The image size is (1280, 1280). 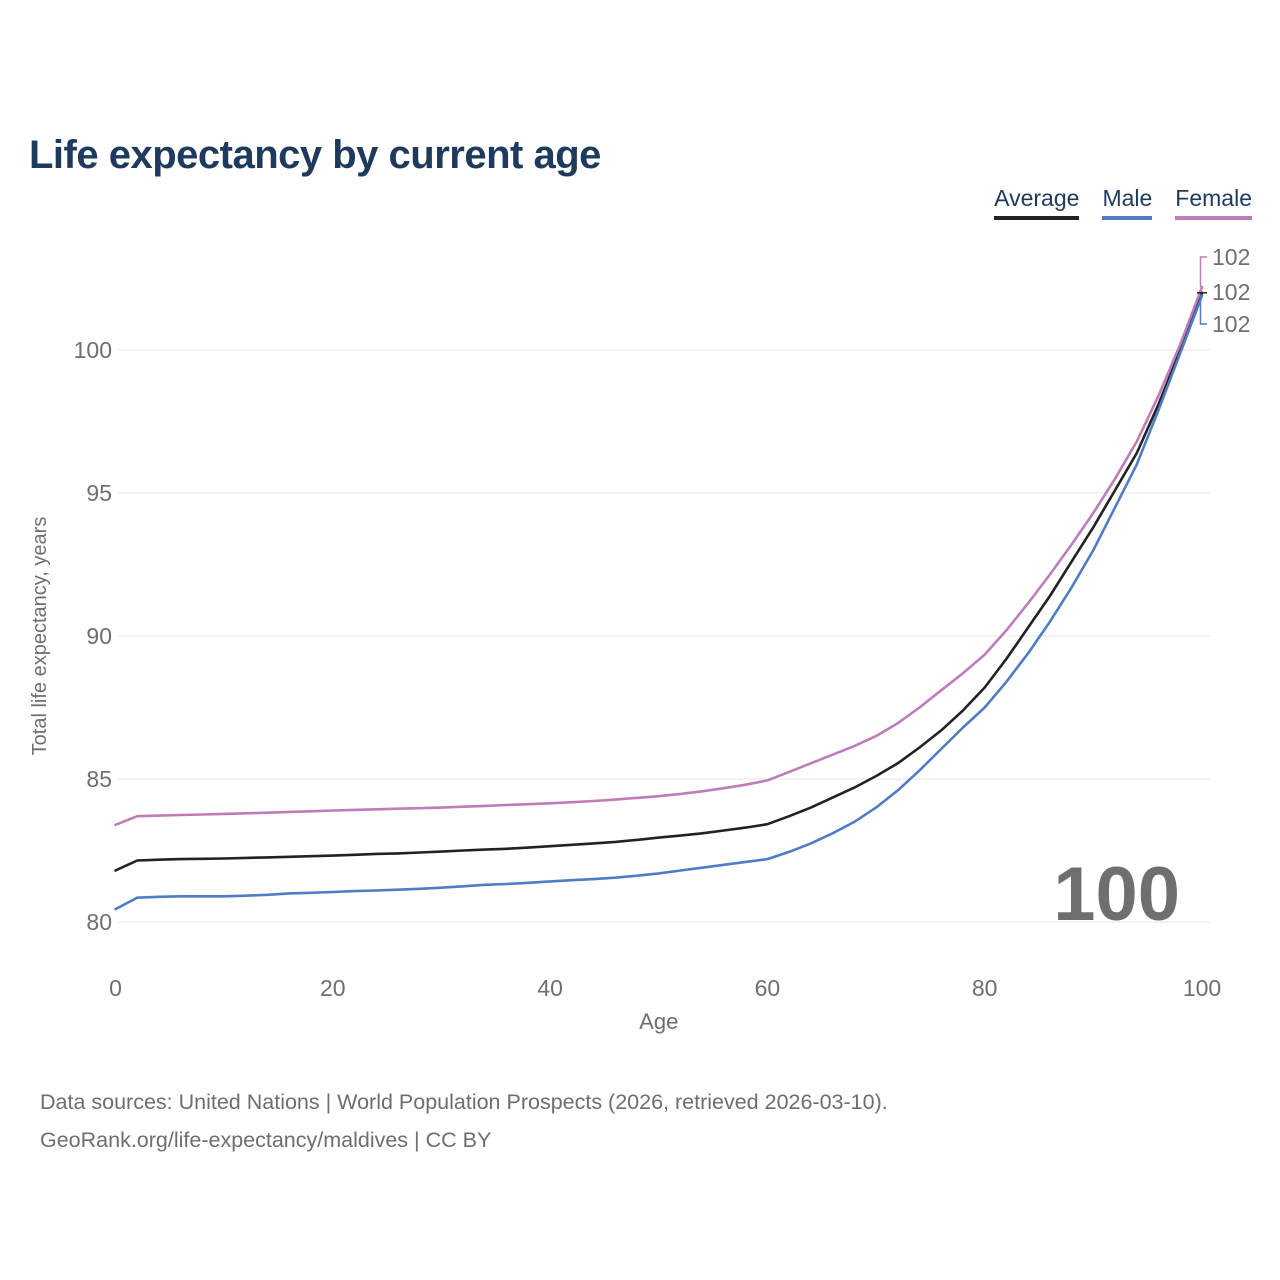 I want to click on page-title: Life expectancy by current age, so click(x=315, y=154).